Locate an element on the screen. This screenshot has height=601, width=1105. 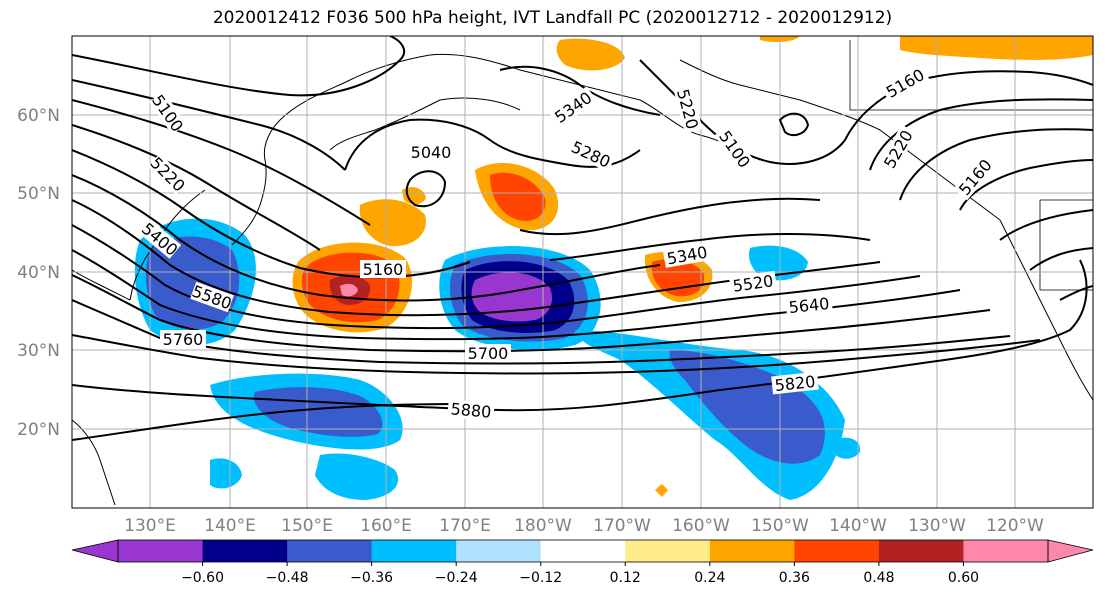
colorbar-tick-label: 0.36 is located at coordinates (794, 578).